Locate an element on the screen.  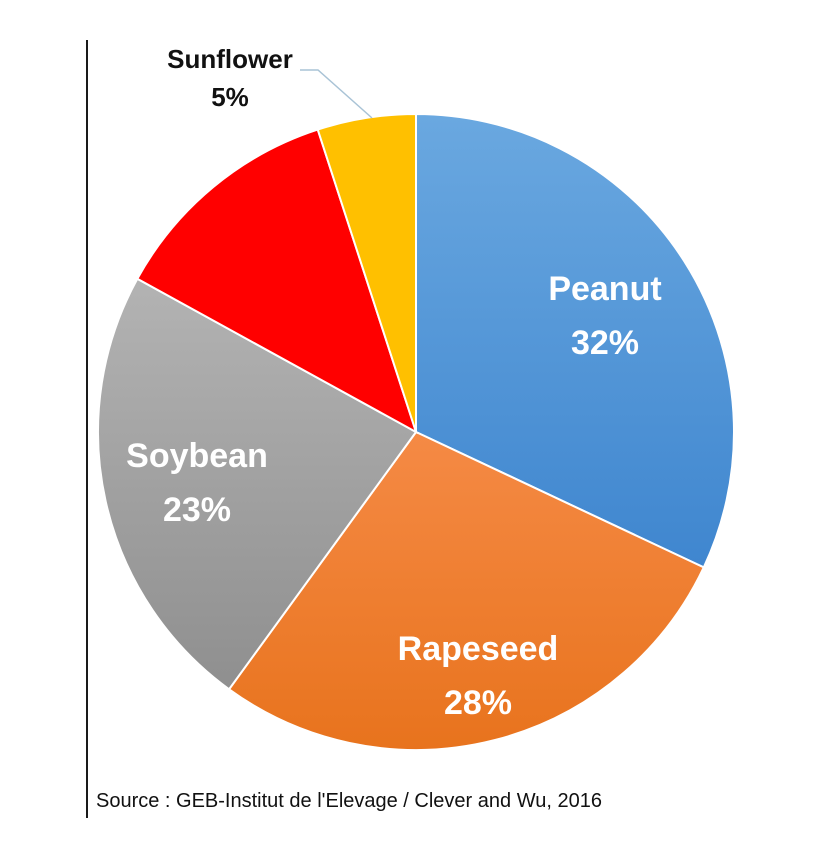
left-axis-line is located at coordinates (87, 429).